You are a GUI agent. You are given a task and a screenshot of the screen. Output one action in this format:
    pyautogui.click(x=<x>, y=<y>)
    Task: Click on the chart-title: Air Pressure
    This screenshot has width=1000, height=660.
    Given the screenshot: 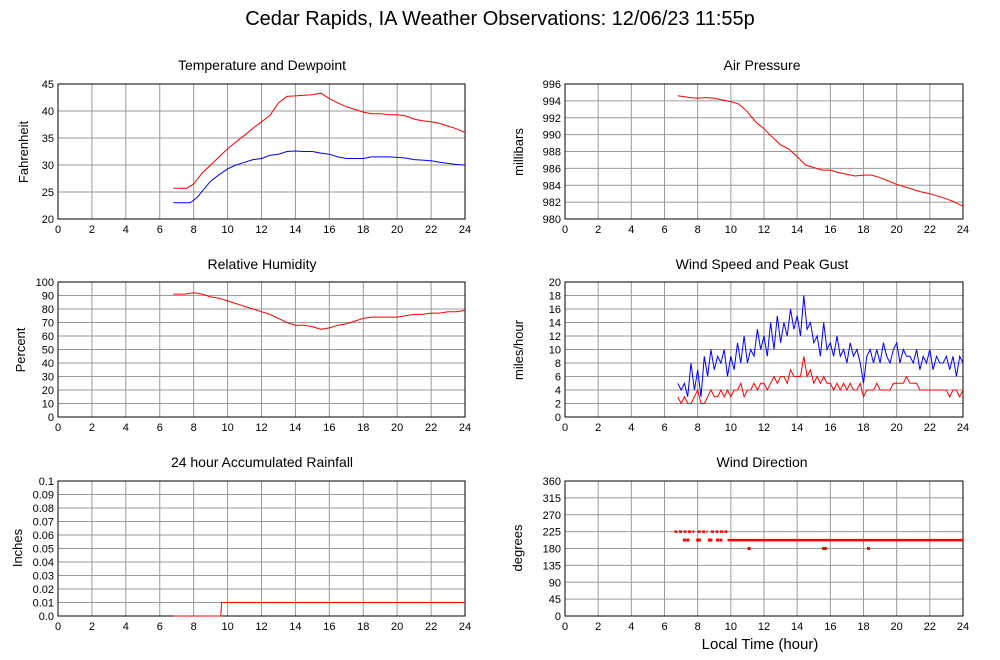 What is the action you would take?
    pyautogui.click(x=761, y=65)
    